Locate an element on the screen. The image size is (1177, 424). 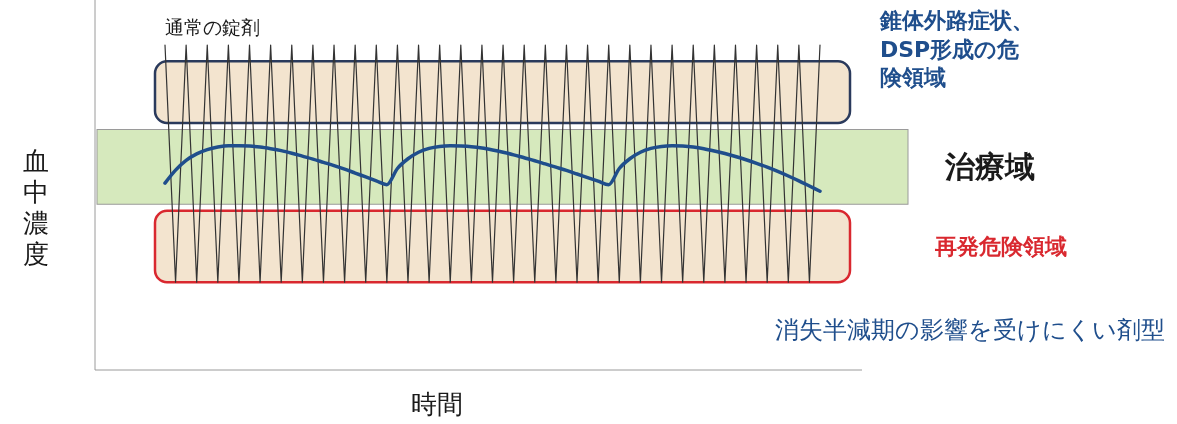
text: 消失半減期の影響を受けにくい剤型 is located at coordinates (970, 330).